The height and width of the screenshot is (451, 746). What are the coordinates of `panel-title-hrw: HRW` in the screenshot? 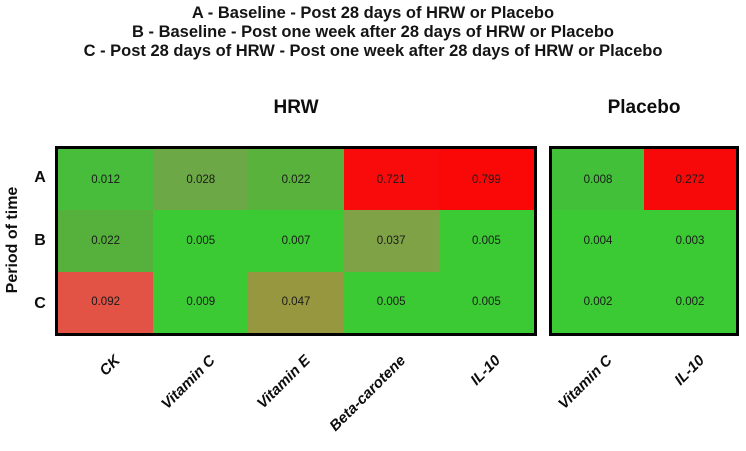 It's located at (296, 107).